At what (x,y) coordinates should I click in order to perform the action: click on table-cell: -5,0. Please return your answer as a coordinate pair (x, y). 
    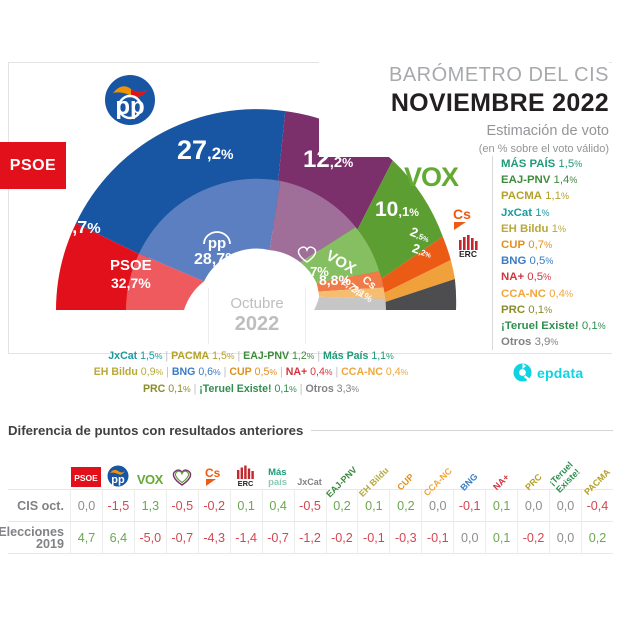
    Looking at the image, I should click on (149, 537).